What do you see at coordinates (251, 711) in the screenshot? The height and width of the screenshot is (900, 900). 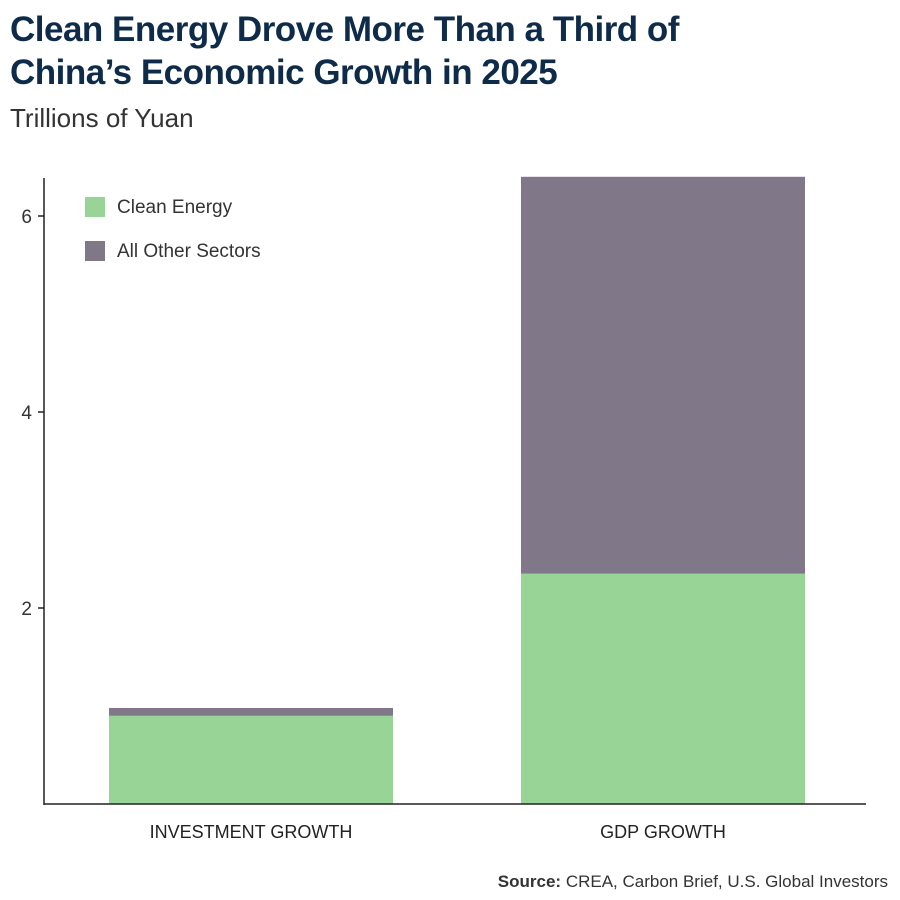 I see `bar-investment-growth-all-other-sectors` at bounding box center [251, 711].